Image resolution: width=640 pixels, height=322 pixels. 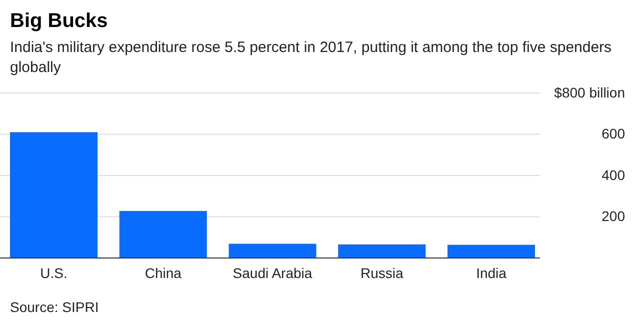 What do you see at coordinates (614, 216) in the screenshot?
I see `y-tick-label: 200` at bounding box center [614, 216].